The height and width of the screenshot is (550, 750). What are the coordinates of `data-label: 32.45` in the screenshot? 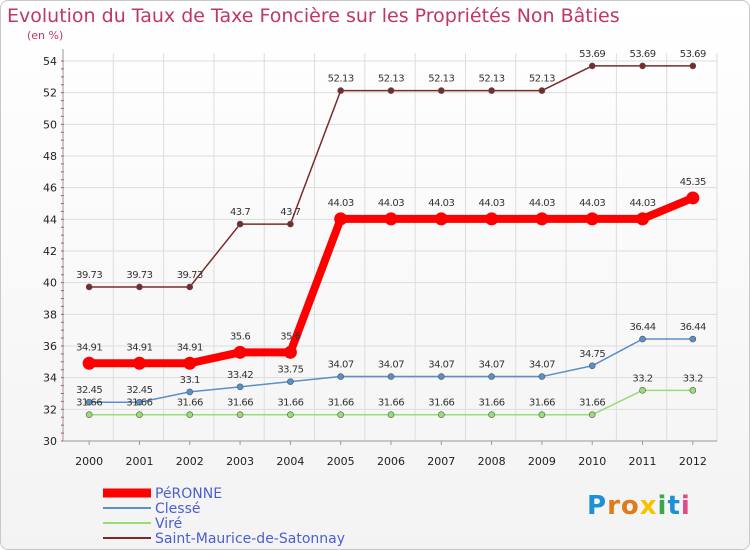 It's located at (139, 390).